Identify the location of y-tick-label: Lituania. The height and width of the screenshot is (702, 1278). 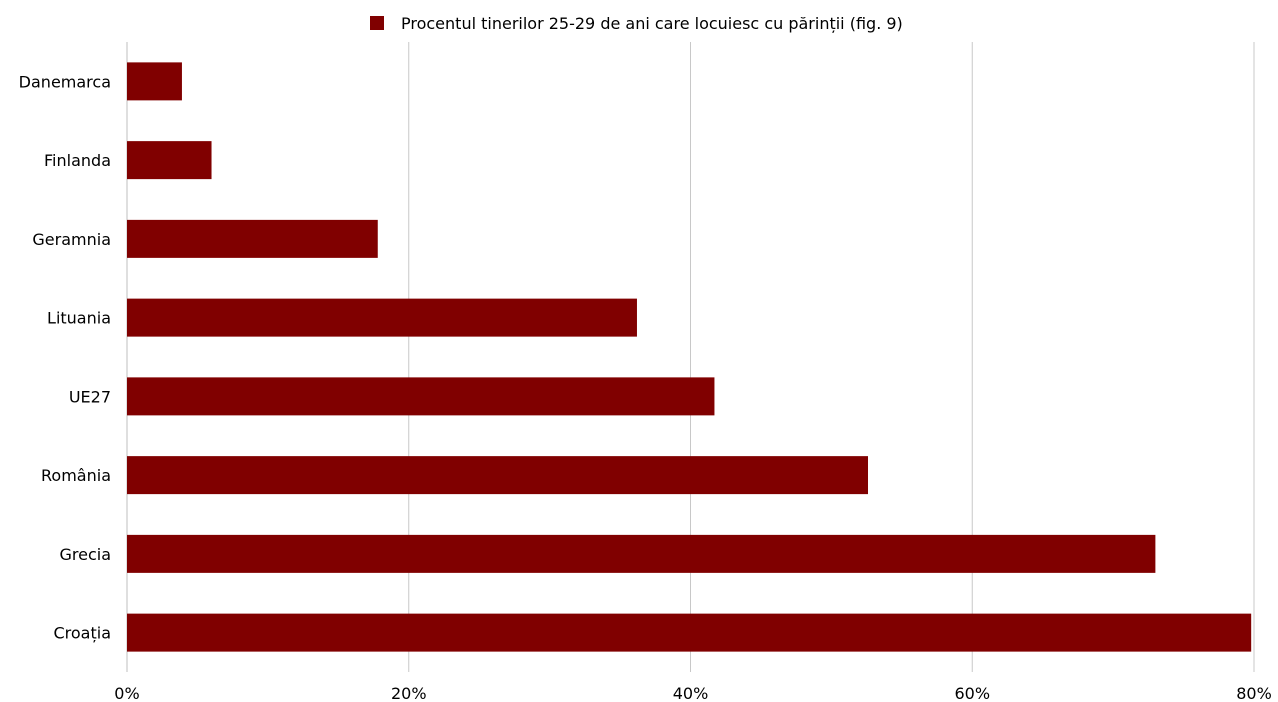
(79, 318).